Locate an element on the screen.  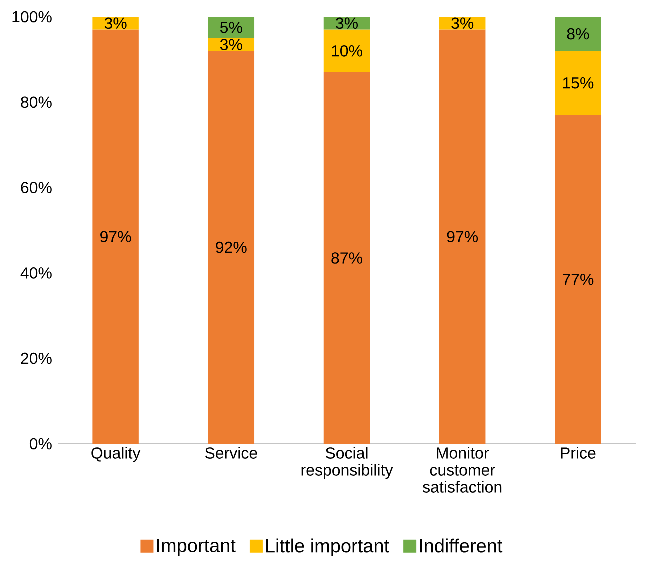
x-tick-label: Quality is located at coordinates (116, 454).